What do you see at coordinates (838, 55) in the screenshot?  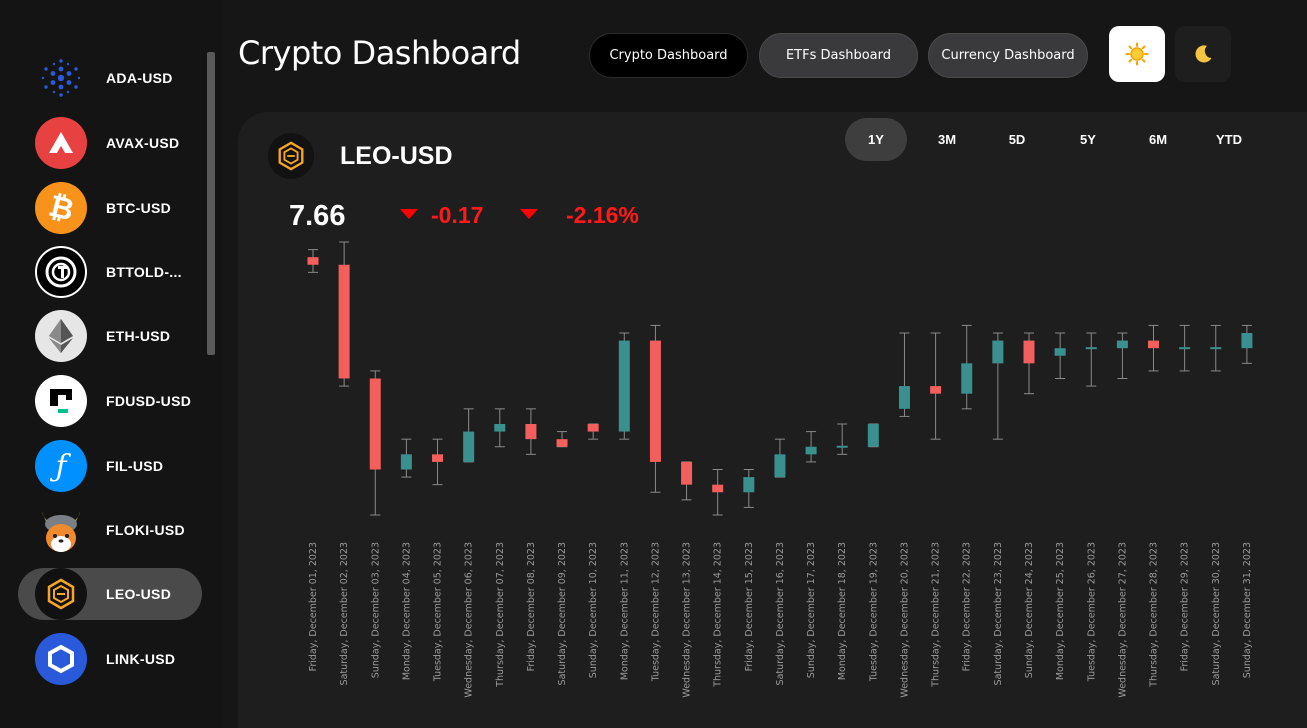 I see `nav-etfs-dashboard-button: ETFs Dashboard` at bounding box center [838, 55].